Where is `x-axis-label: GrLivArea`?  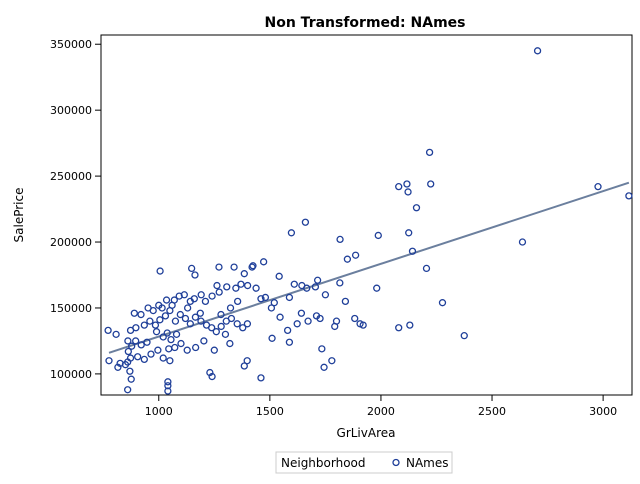 x-axis-label: GrLivArea is located at coordinates (366, 433).